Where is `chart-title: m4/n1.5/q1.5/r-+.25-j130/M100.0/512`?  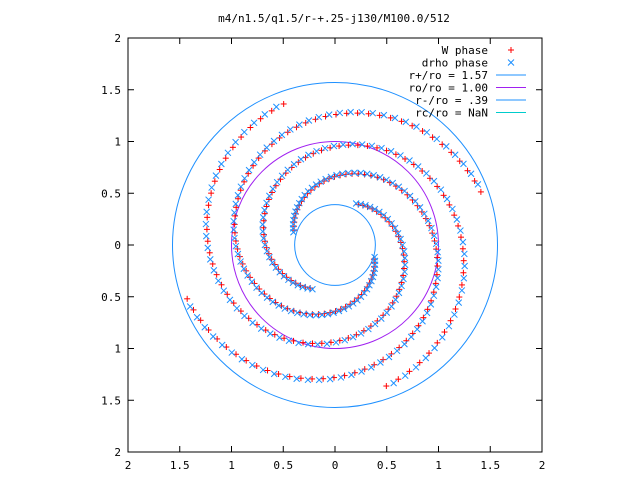
chart-title: m4/n1.5/q1.5/r-+.25-j130/M100.0/512 is located at coordinates (334, 18).